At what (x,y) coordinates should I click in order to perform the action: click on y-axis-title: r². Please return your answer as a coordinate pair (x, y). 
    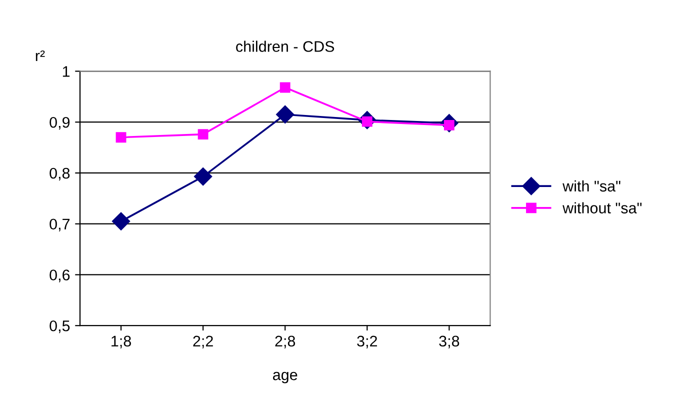
    Looking at the image, I should click on (40, 56).